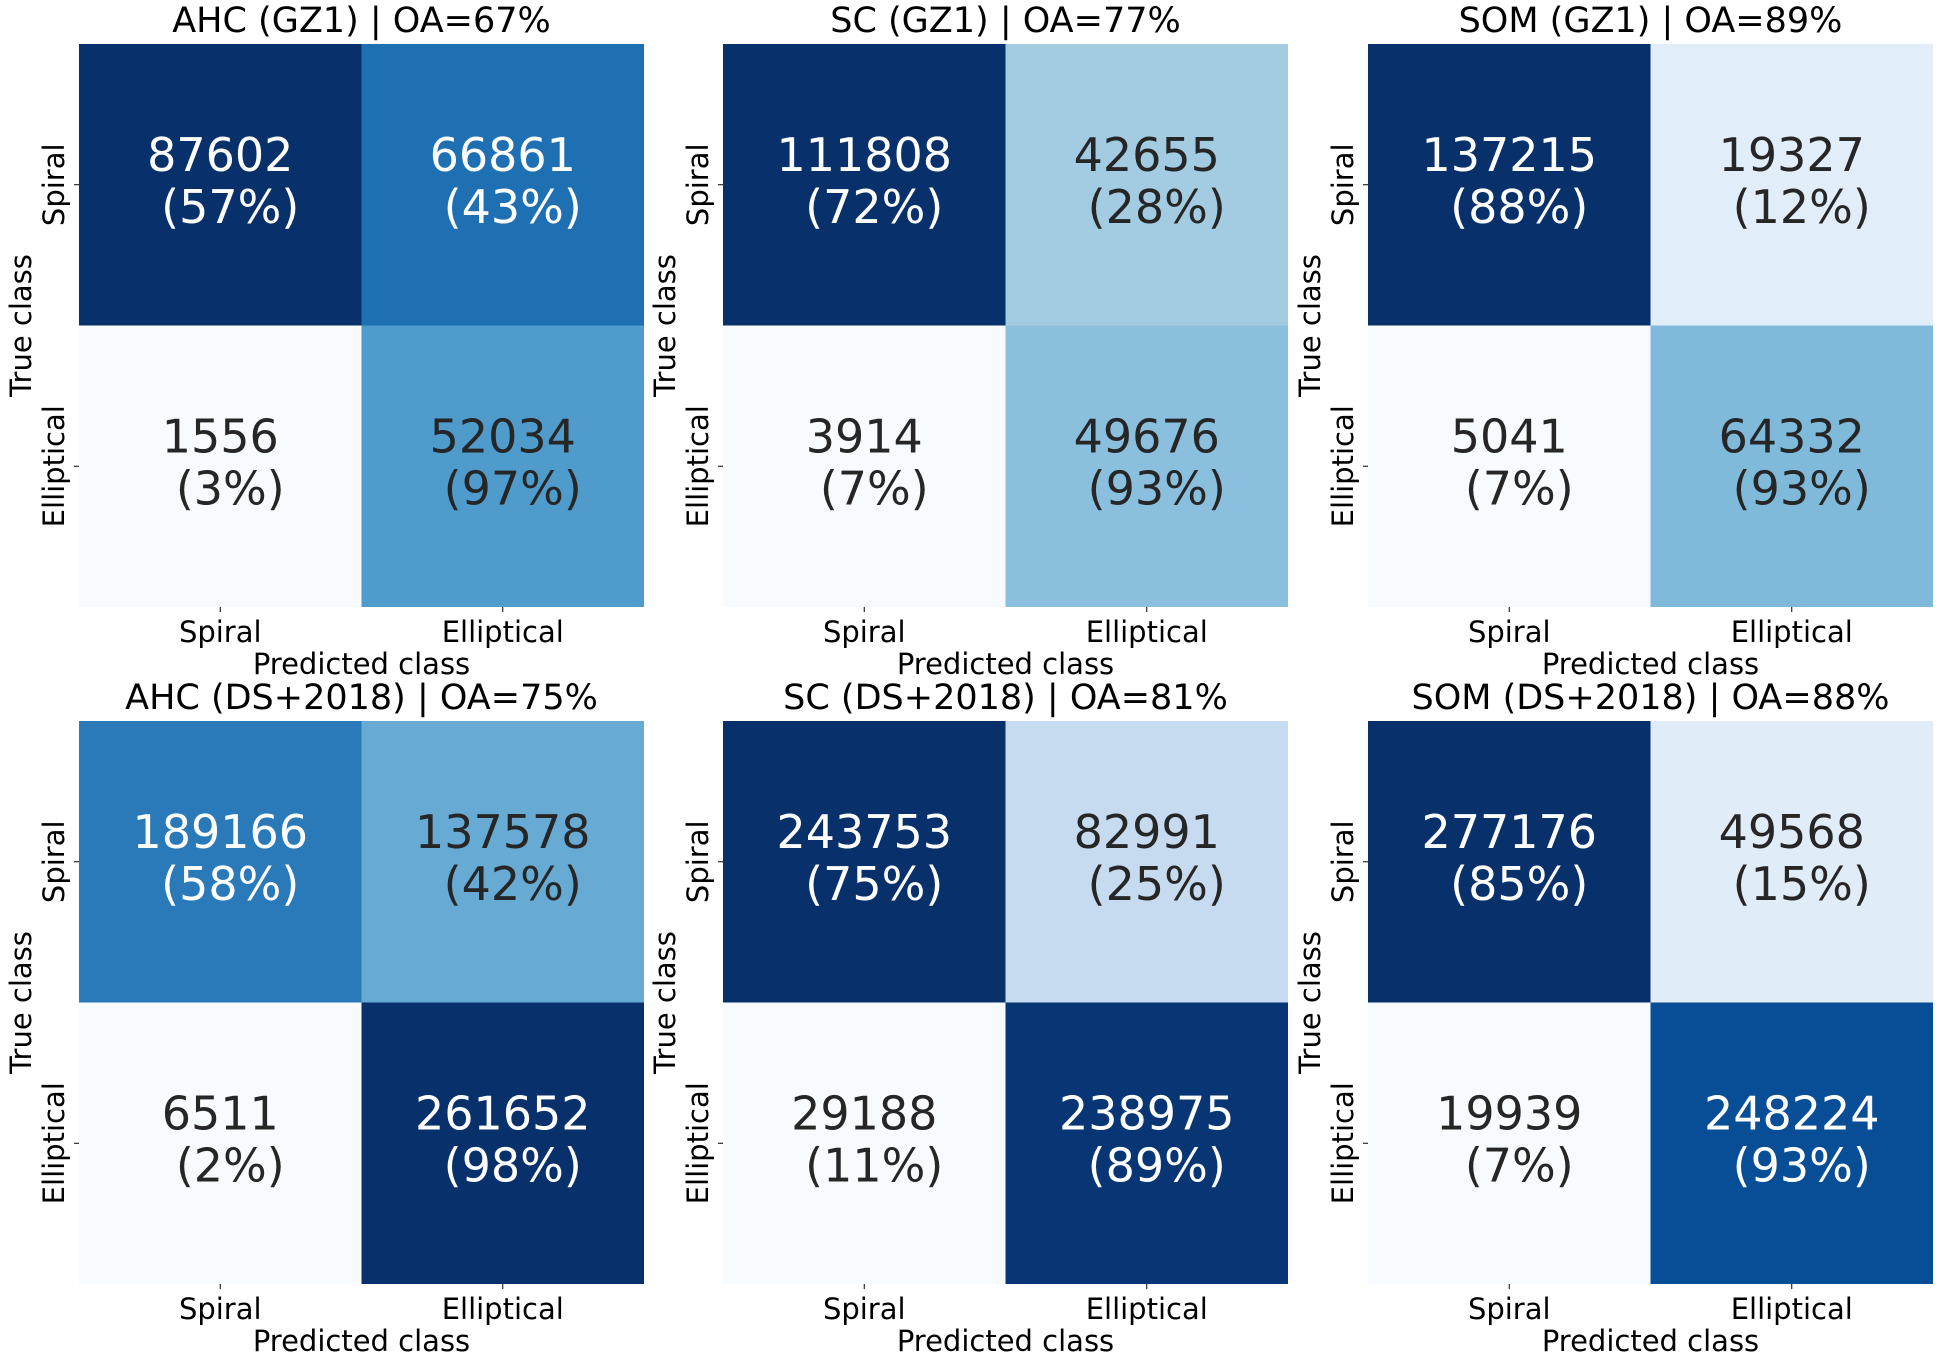  I want to click on cell-value-label: 137215, so click(1509, 155).